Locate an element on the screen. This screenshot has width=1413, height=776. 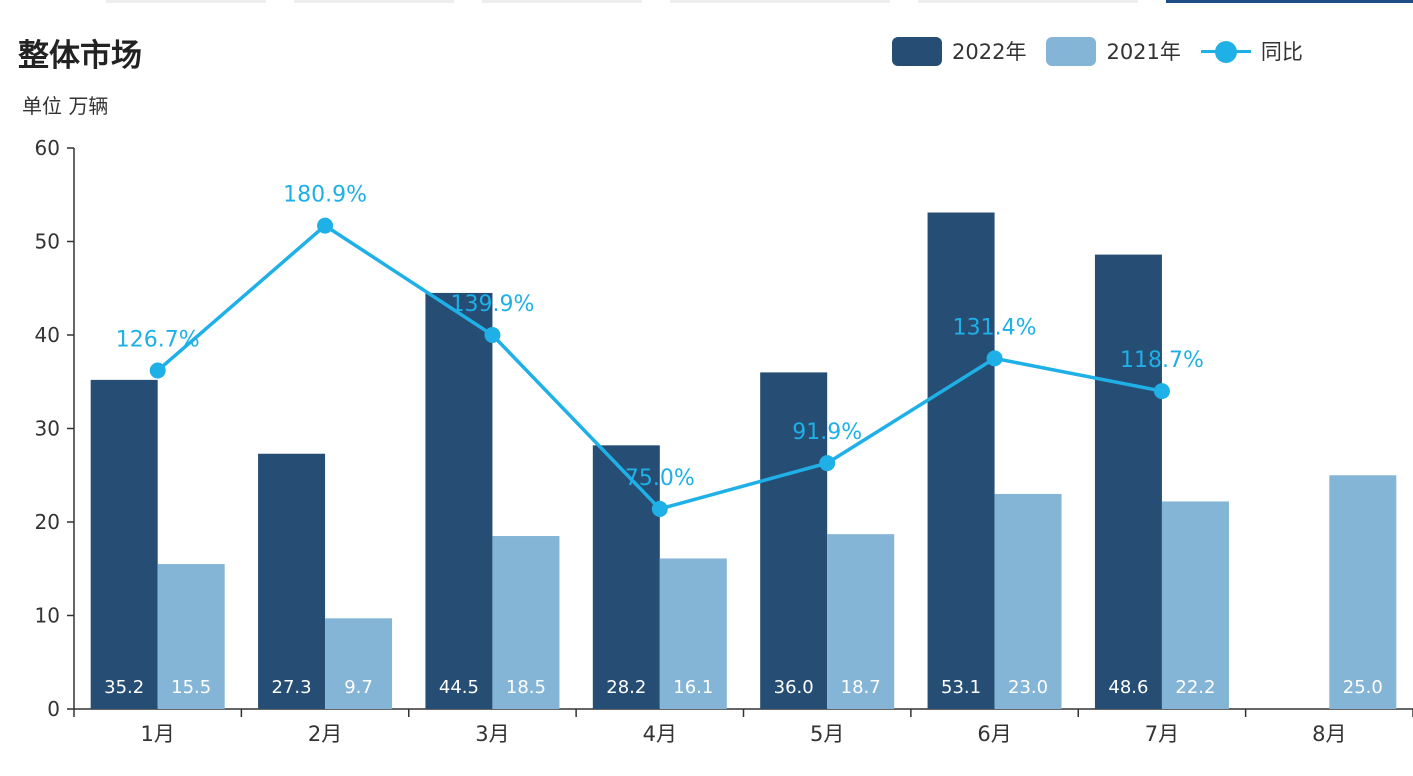
x-tick-label: 4月 is located at coordinates (660, 734).